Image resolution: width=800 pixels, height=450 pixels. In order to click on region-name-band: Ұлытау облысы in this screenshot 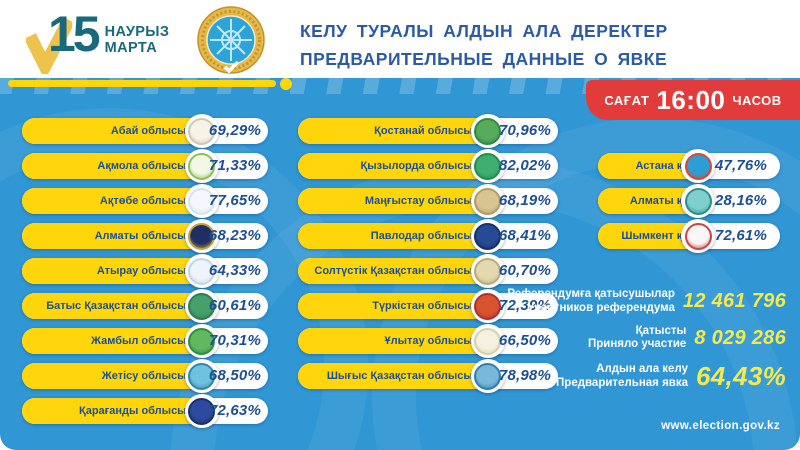, I will do `click(393, 341)`.